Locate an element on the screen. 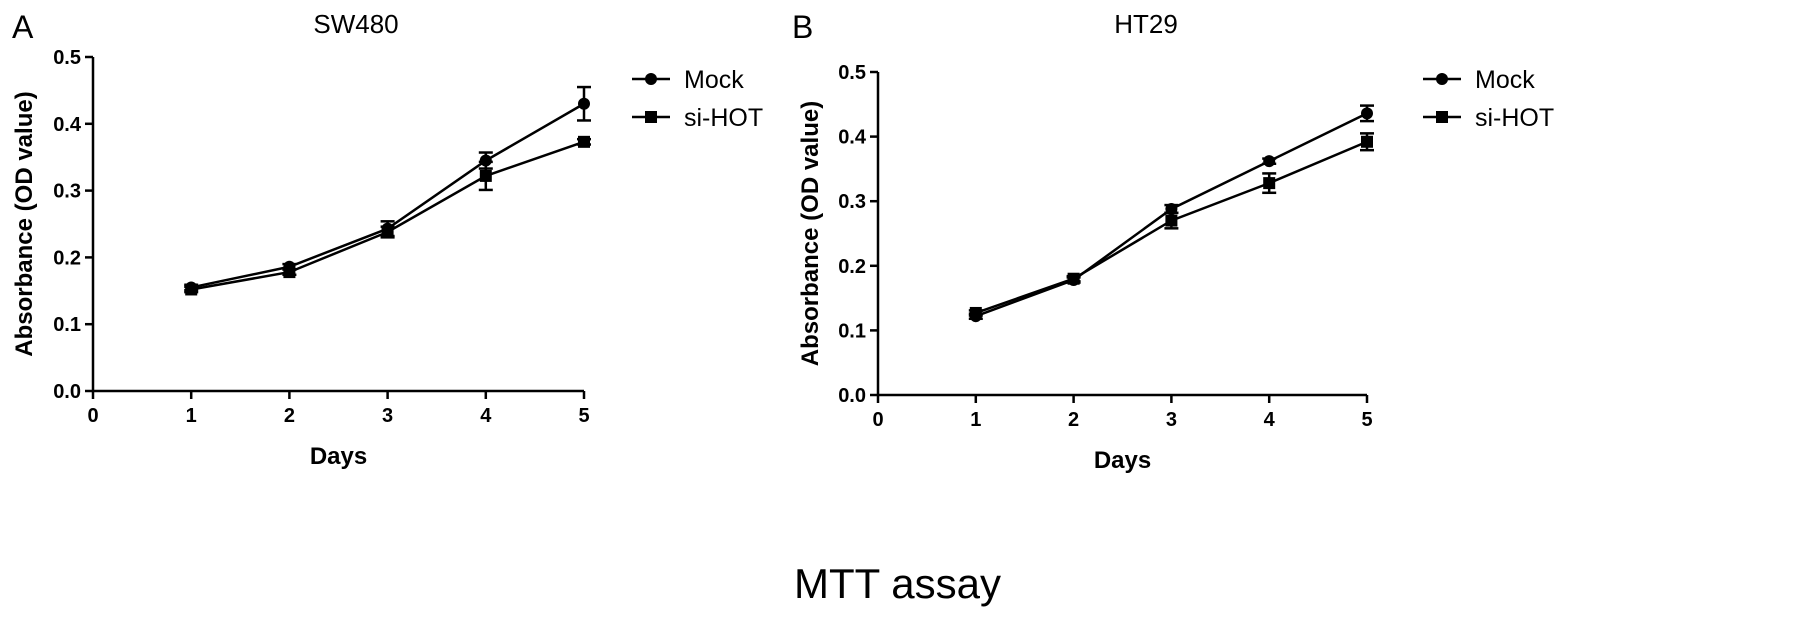  chart-title: HT29 is located at coordinates (1146, 24).